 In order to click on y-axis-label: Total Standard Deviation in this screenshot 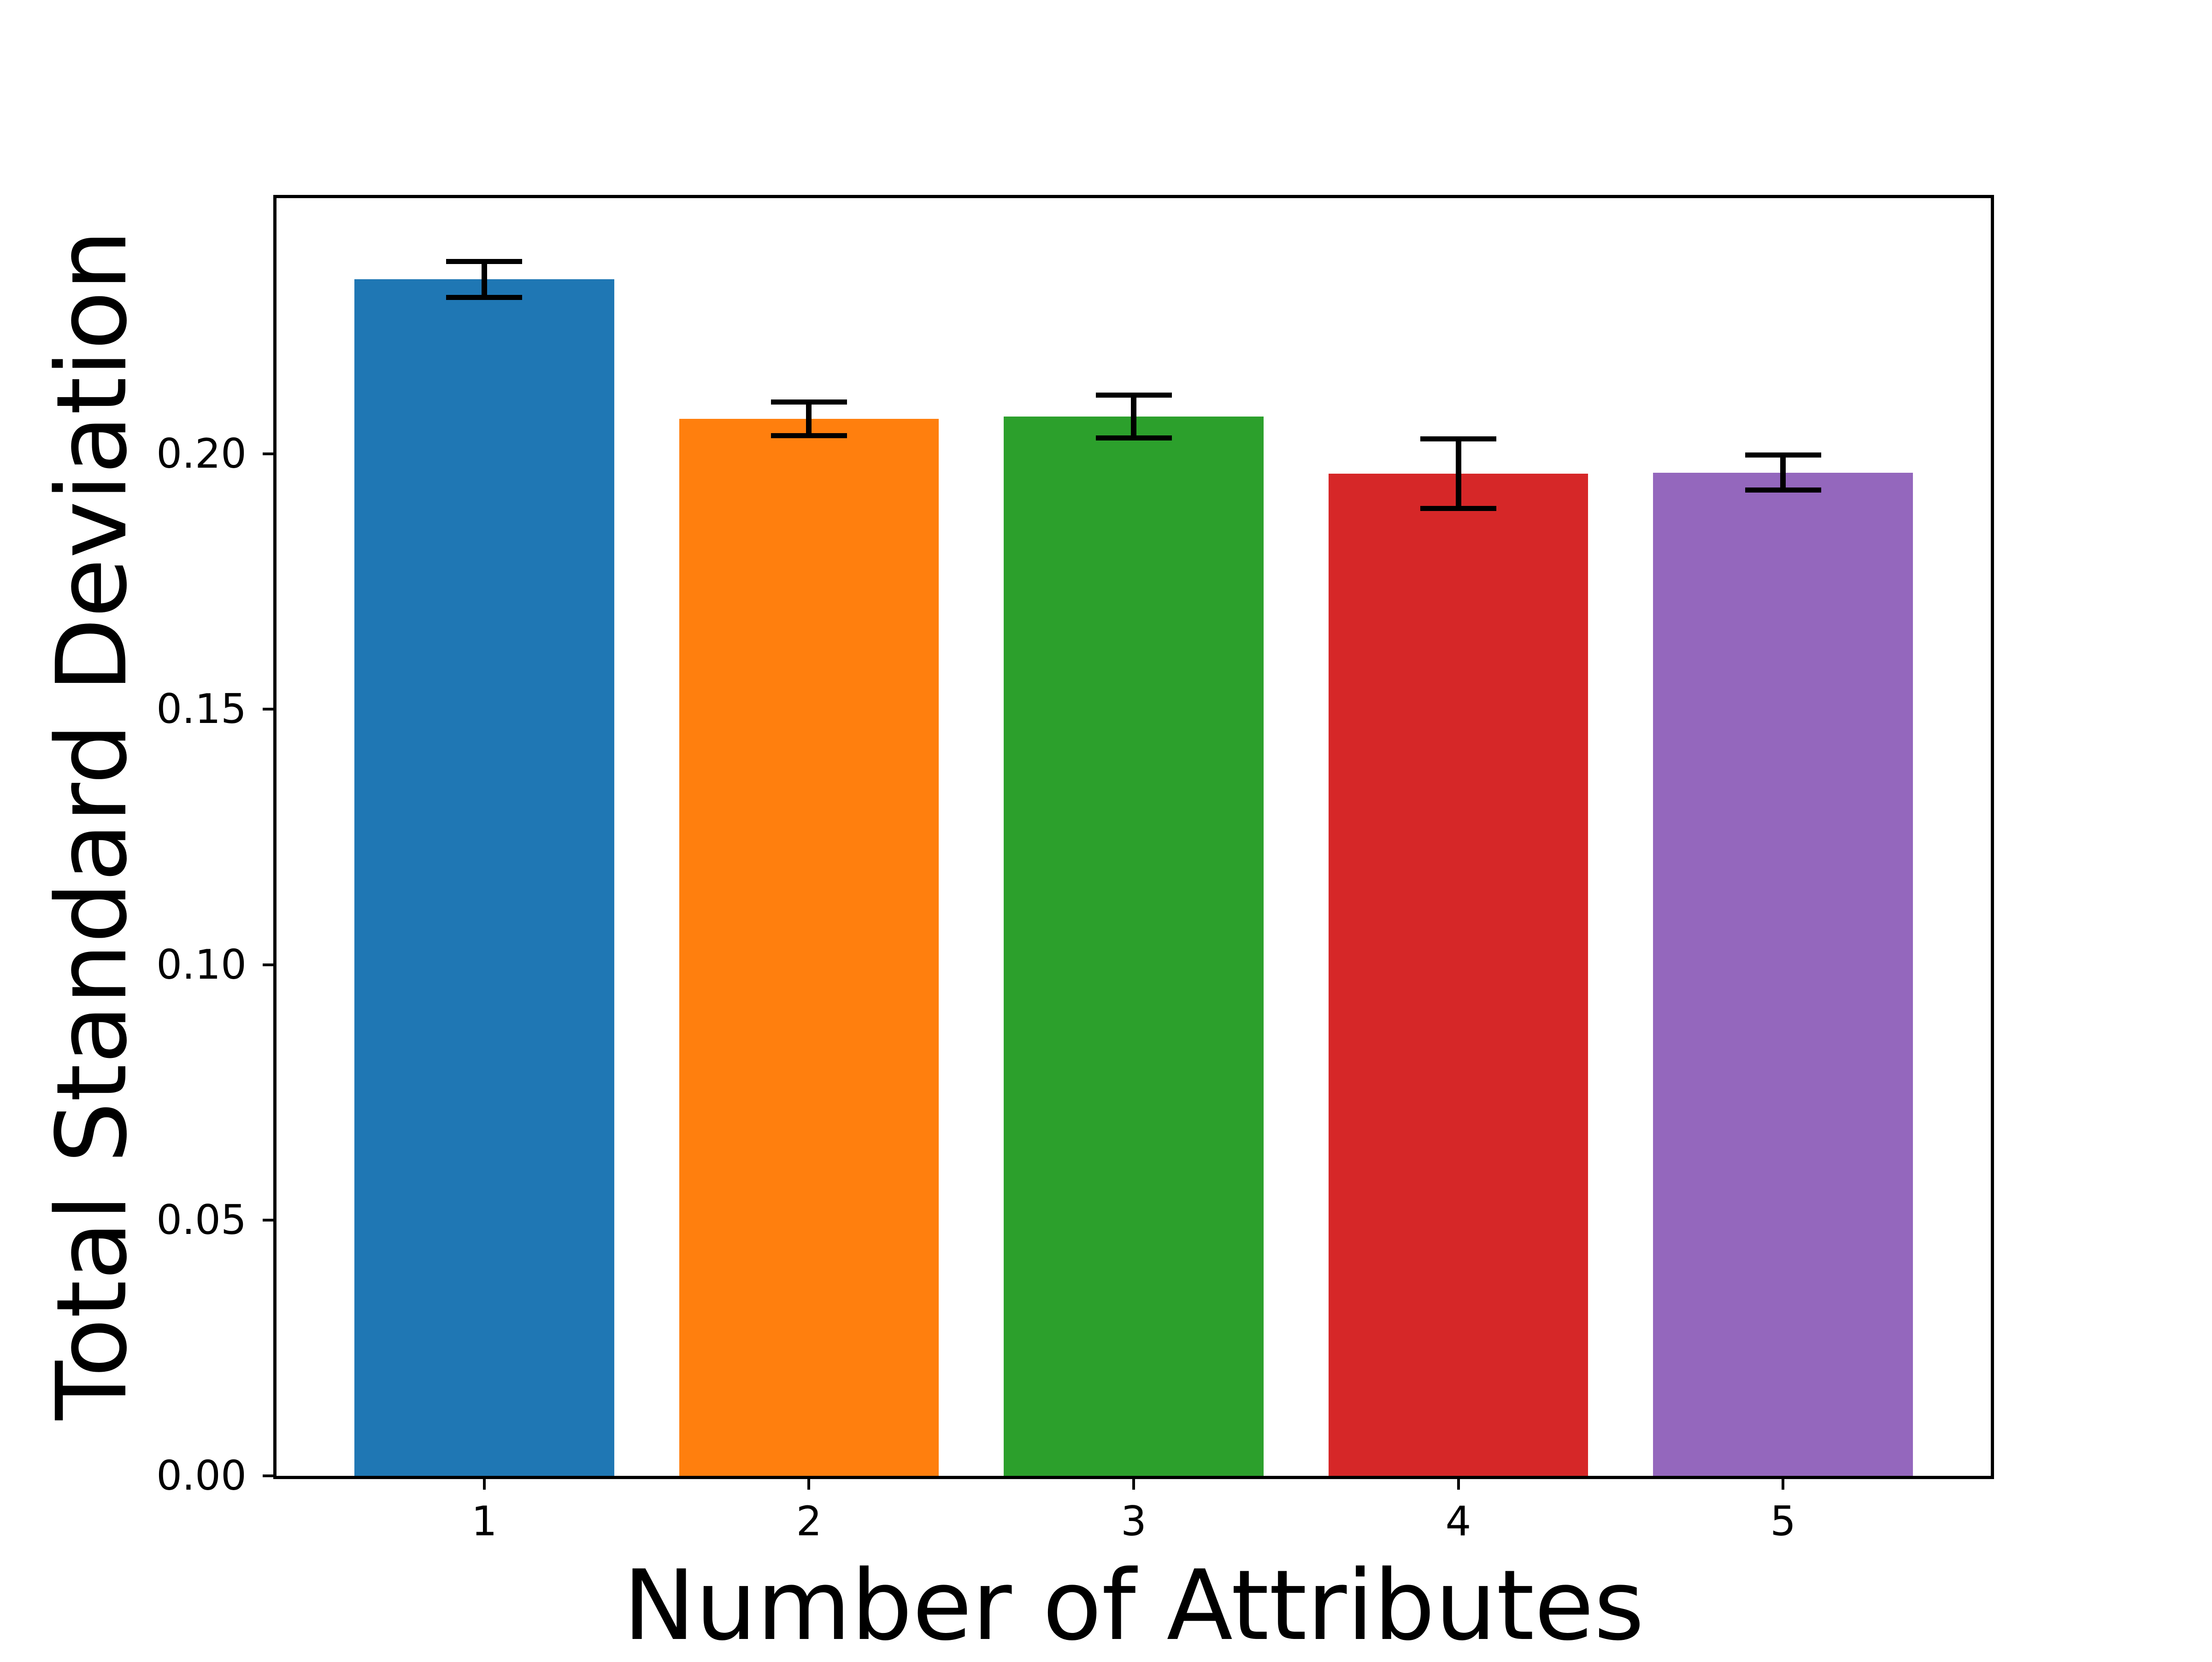, I will do `click(91, 824)`.